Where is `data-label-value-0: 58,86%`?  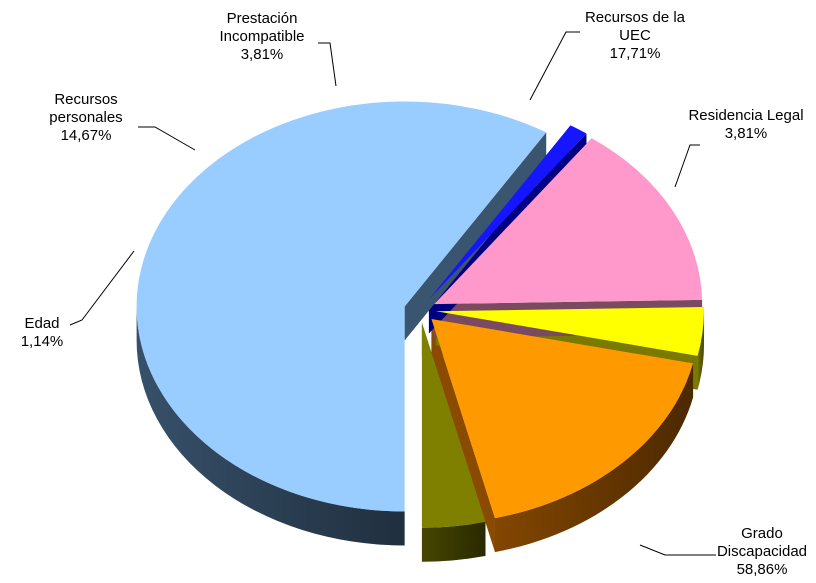 data-label-value-0: 58,86% is located at coordinates (762, 569).